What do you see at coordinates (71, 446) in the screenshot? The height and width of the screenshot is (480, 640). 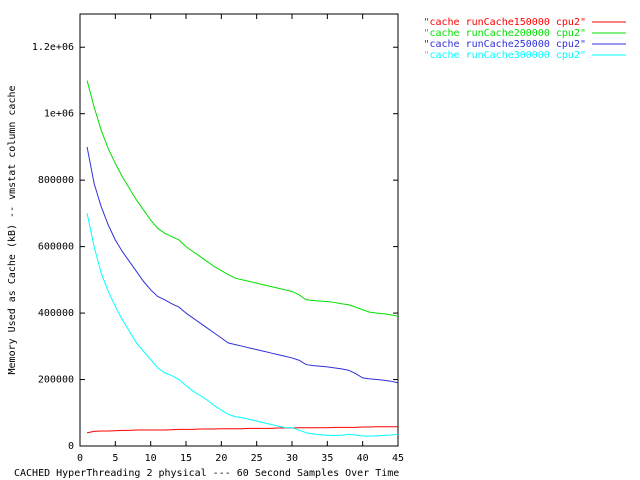 I see `y-tick-label: 0` at bounding box center [71, 446].